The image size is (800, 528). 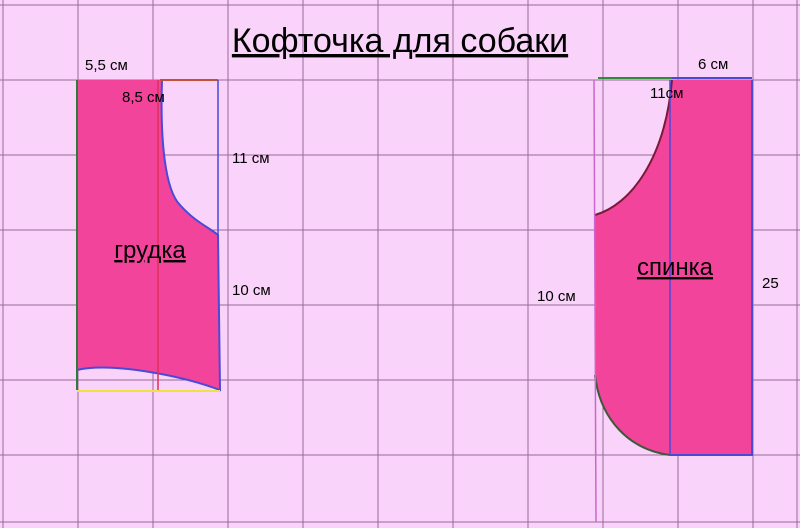 I want to click on title: Кофточка для собаки, so click(x=400, y=41).